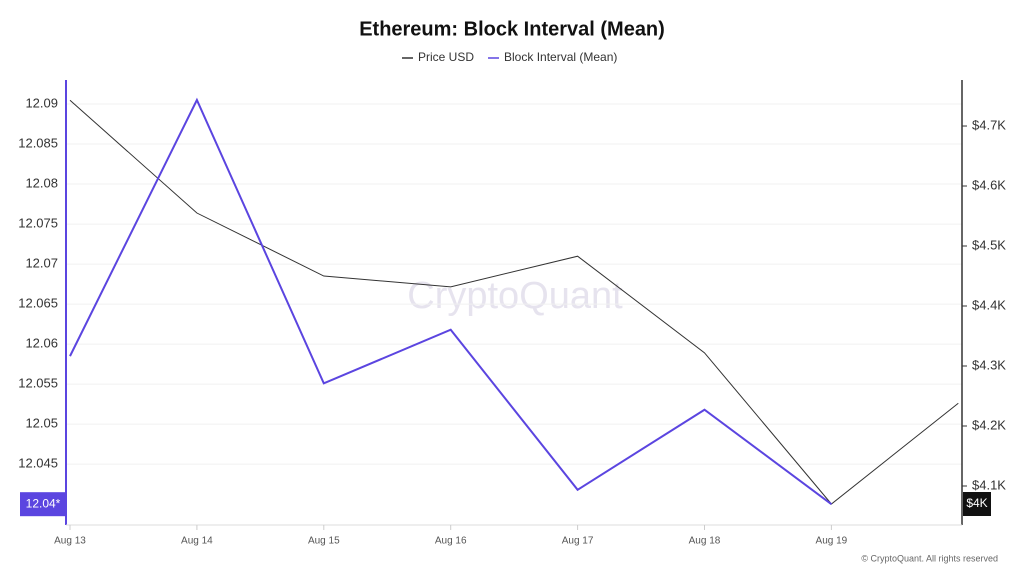  I want to click on y2-tick-label: $4.3K, so click(989, 364).